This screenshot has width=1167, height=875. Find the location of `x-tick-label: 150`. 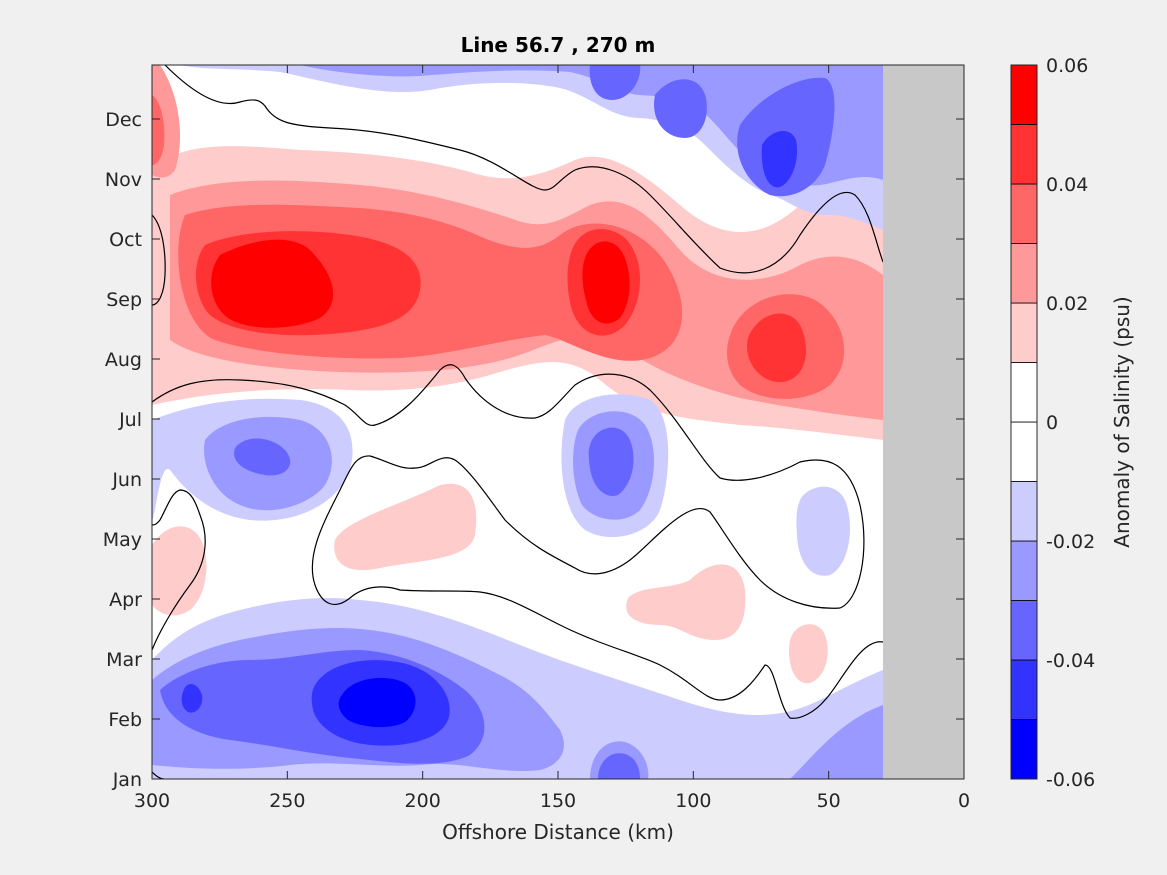

x-tick-label: 150 is located at coordinates (558, 801).